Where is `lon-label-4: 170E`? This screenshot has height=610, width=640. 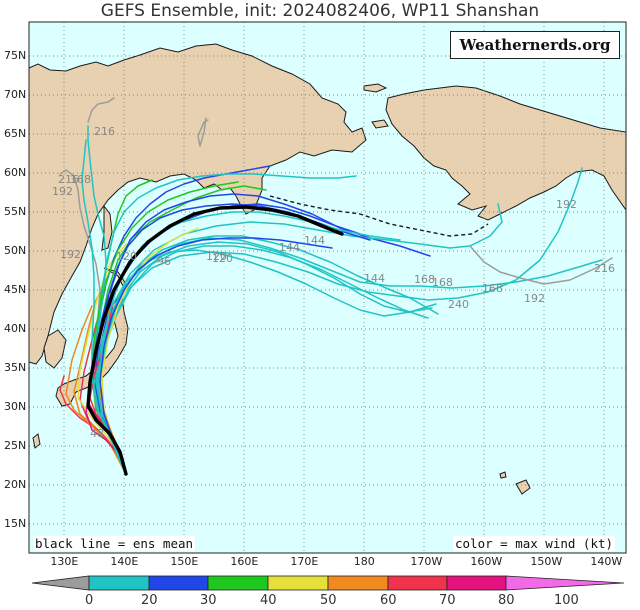 lon-label-4: 170E is located at coordinates (304, 561).